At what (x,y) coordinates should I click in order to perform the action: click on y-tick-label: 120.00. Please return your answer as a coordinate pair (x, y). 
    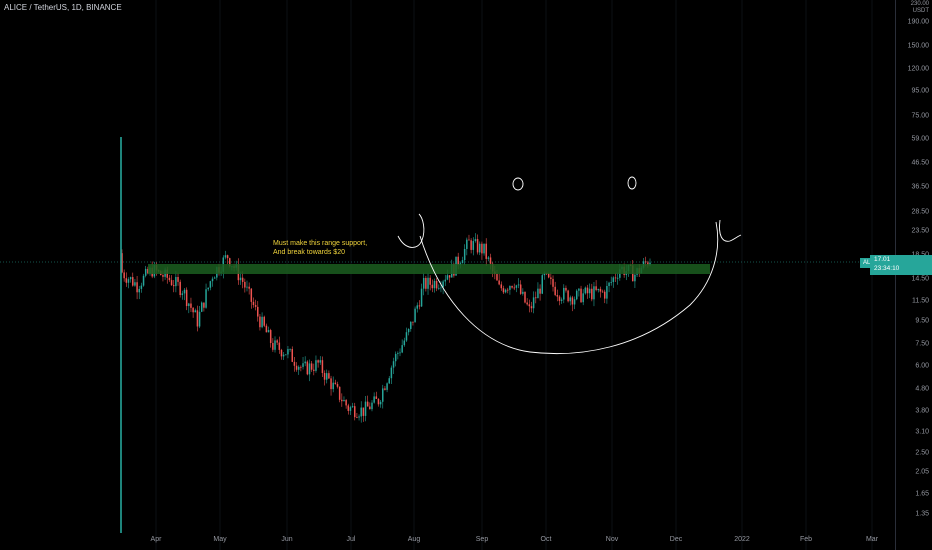
    Looking at the image, I should click on (918, 69).